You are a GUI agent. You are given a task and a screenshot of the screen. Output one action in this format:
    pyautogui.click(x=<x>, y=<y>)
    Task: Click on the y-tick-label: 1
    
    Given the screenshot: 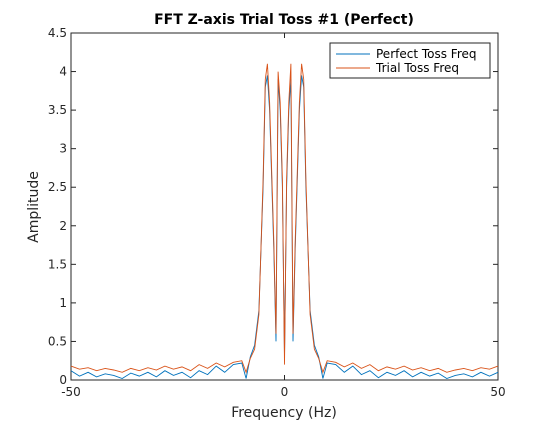 What is the action you would take?
    pyautogui.click(x=63, y=303)
    